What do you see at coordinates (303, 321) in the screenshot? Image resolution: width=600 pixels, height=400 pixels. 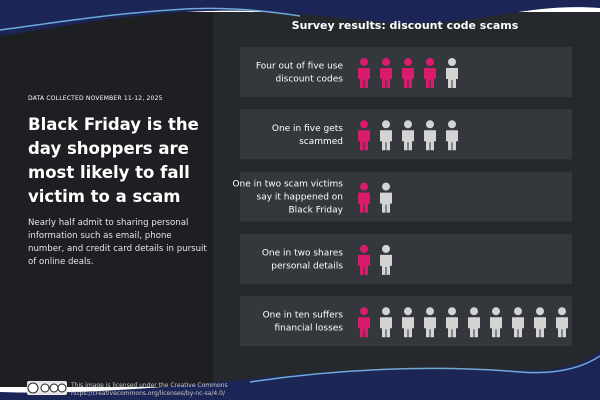 I see `row-label: One in ten suffers financial losses` at bounding box center [303, 321].